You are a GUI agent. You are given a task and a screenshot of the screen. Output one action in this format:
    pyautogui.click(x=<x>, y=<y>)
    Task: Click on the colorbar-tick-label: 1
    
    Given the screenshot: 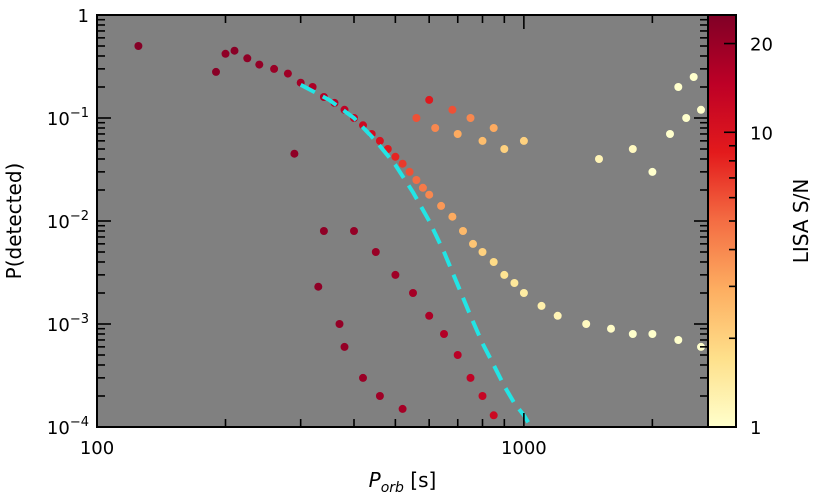 What is the action you would take?
    pyautogui.click(x=755, y=428)
    